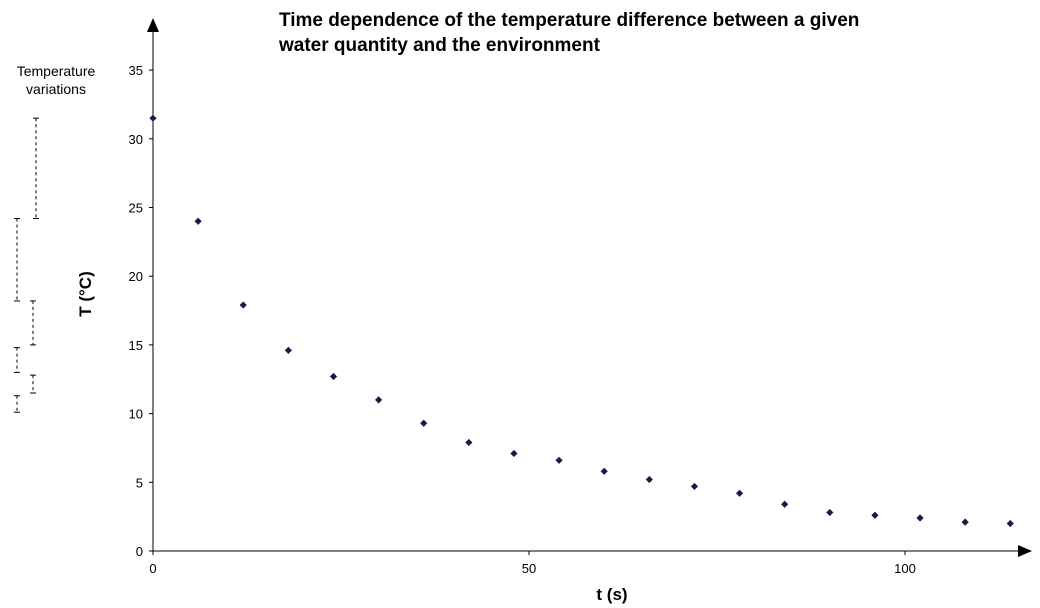 The image size is (1040, 608). What do you see at coordinates (26, 265) in the screenshot?
I see `temperature-variation-ranges` at bounding box center [26, 265].